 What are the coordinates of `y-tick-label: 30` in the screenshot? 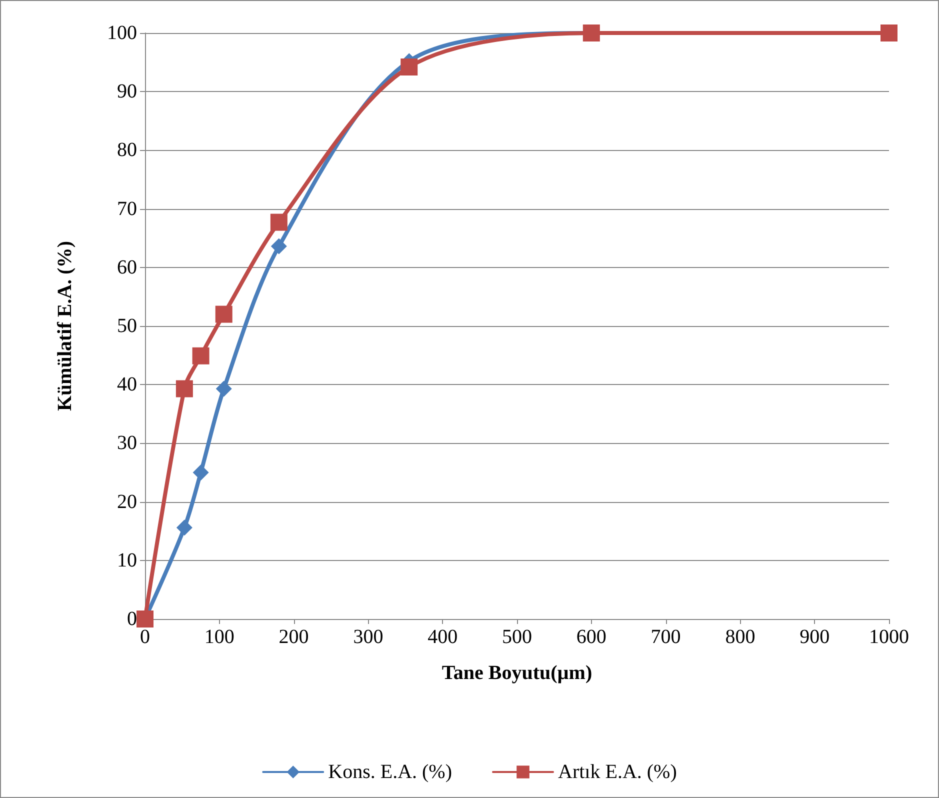 It's located at (127, 443).